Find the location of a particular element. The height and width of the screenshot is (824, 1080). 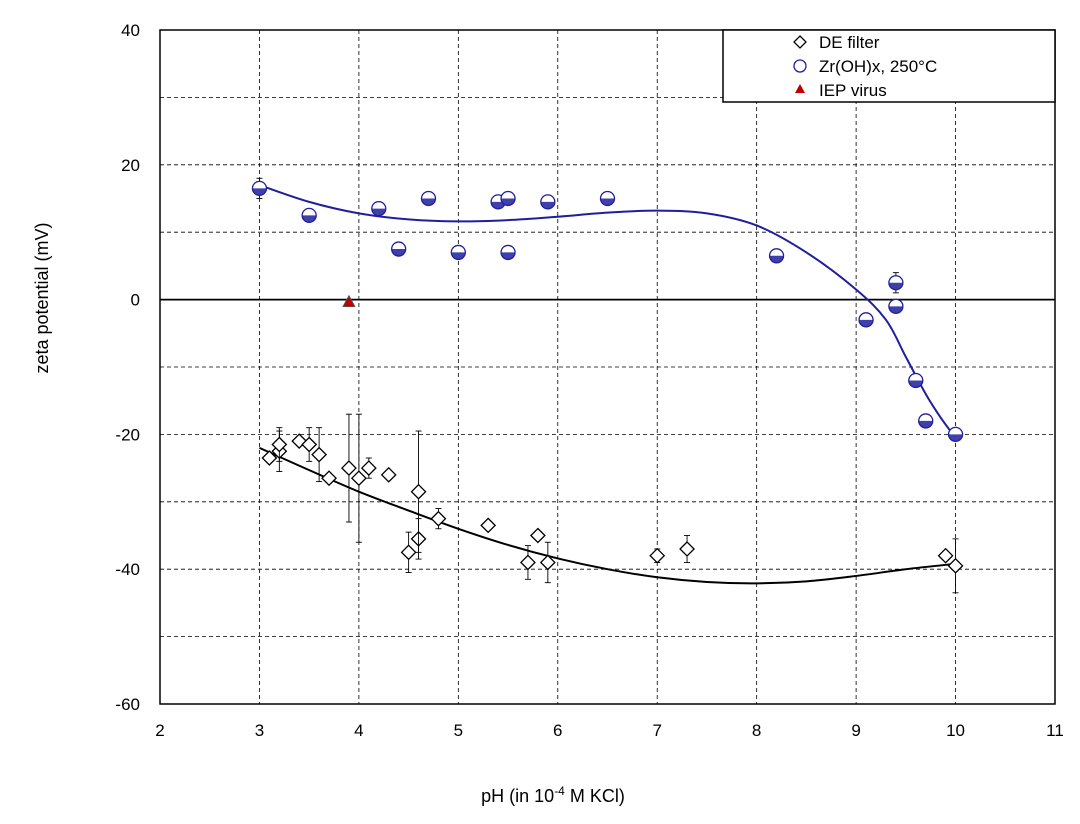

legend-label-de-filter: DE filter is located at coordinates (849, 42).